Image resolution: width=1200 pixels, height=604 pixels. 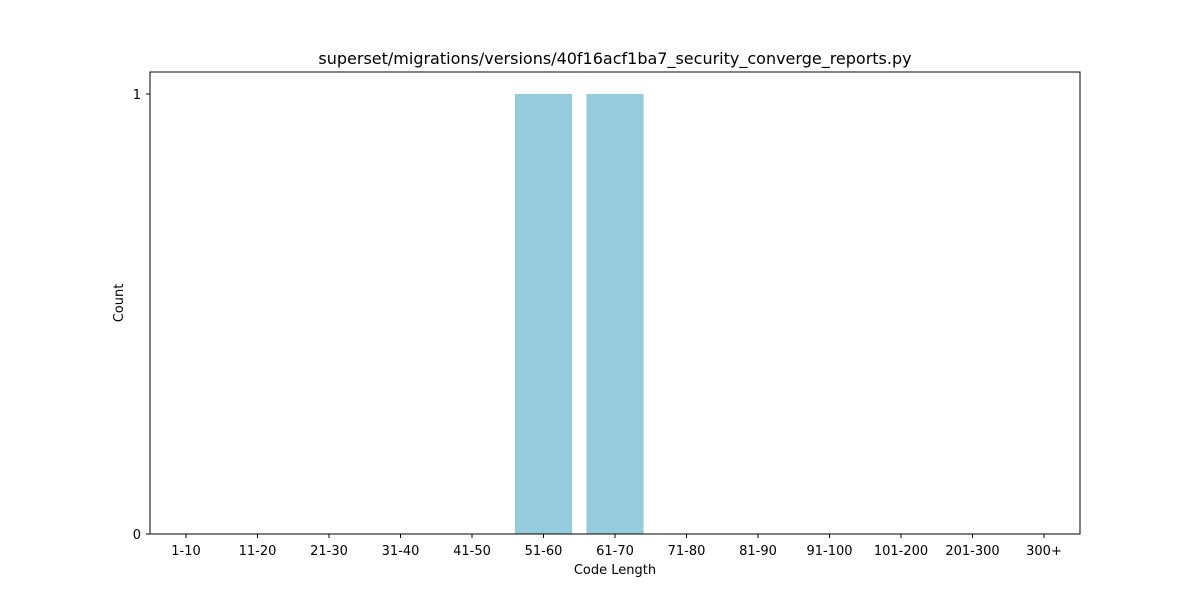 I want to click on x-tick-label: 61-70, so click(x=615, y=551).